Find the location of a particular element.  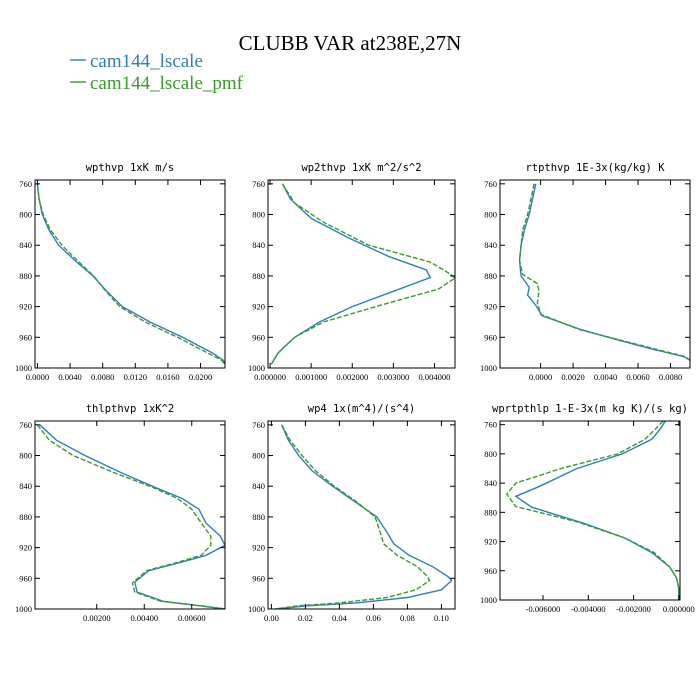

panel-title: wprtpthlp 1-E-3x(m kg K)/(s kg) is located at coordinates (590, 409).